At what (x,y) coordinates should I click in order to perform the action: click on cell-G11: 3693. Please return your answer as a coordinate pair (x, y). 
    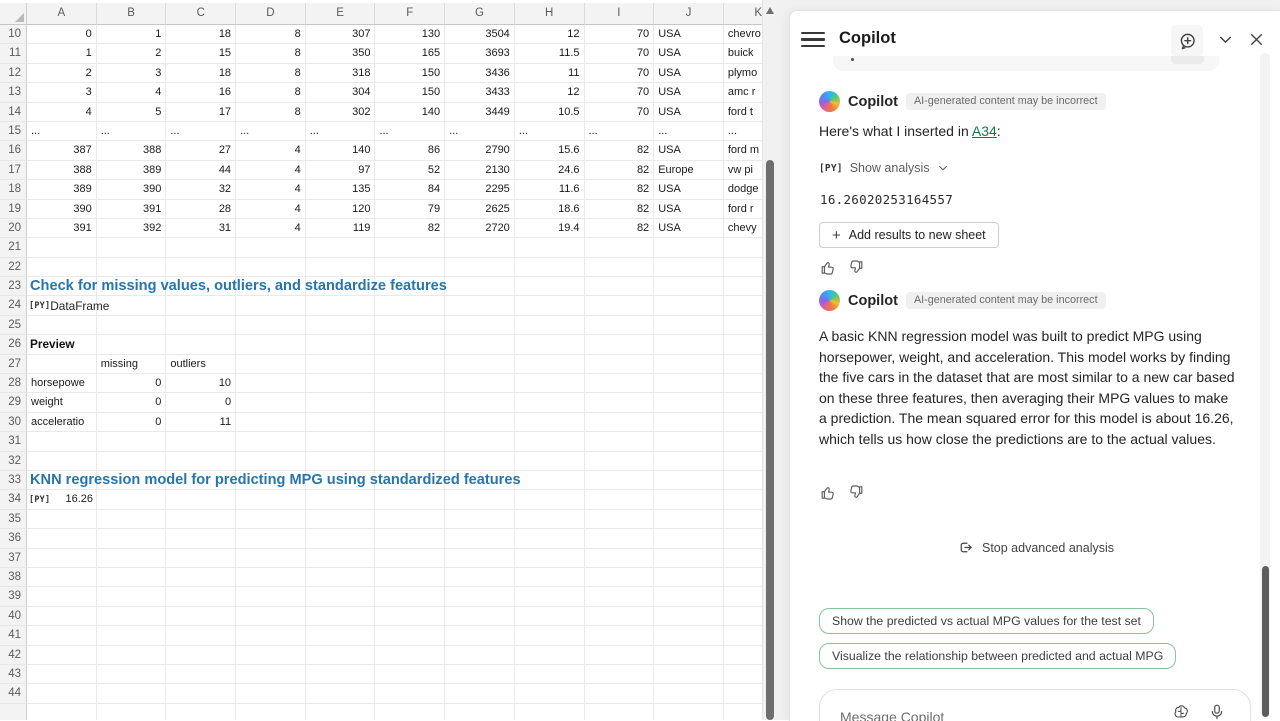
    Looking at the image, I should click on (480, 54).